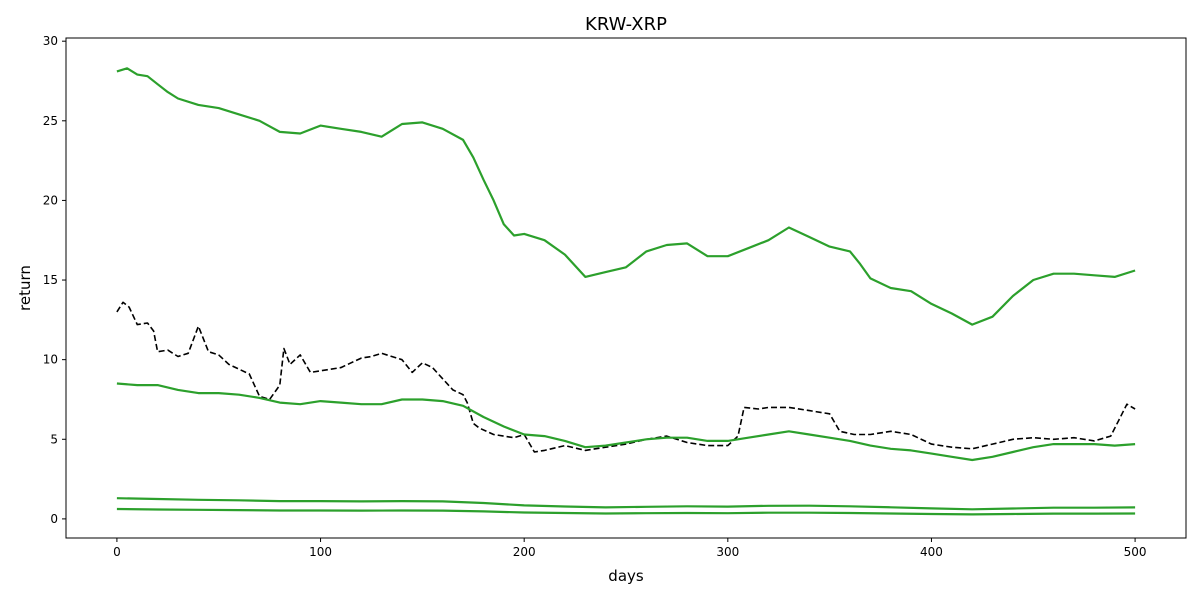 The image size is (1200, 600). Describe the element at coordinates (50, 121) in the screenshot. I see `y-tick-label: 25` at that location.